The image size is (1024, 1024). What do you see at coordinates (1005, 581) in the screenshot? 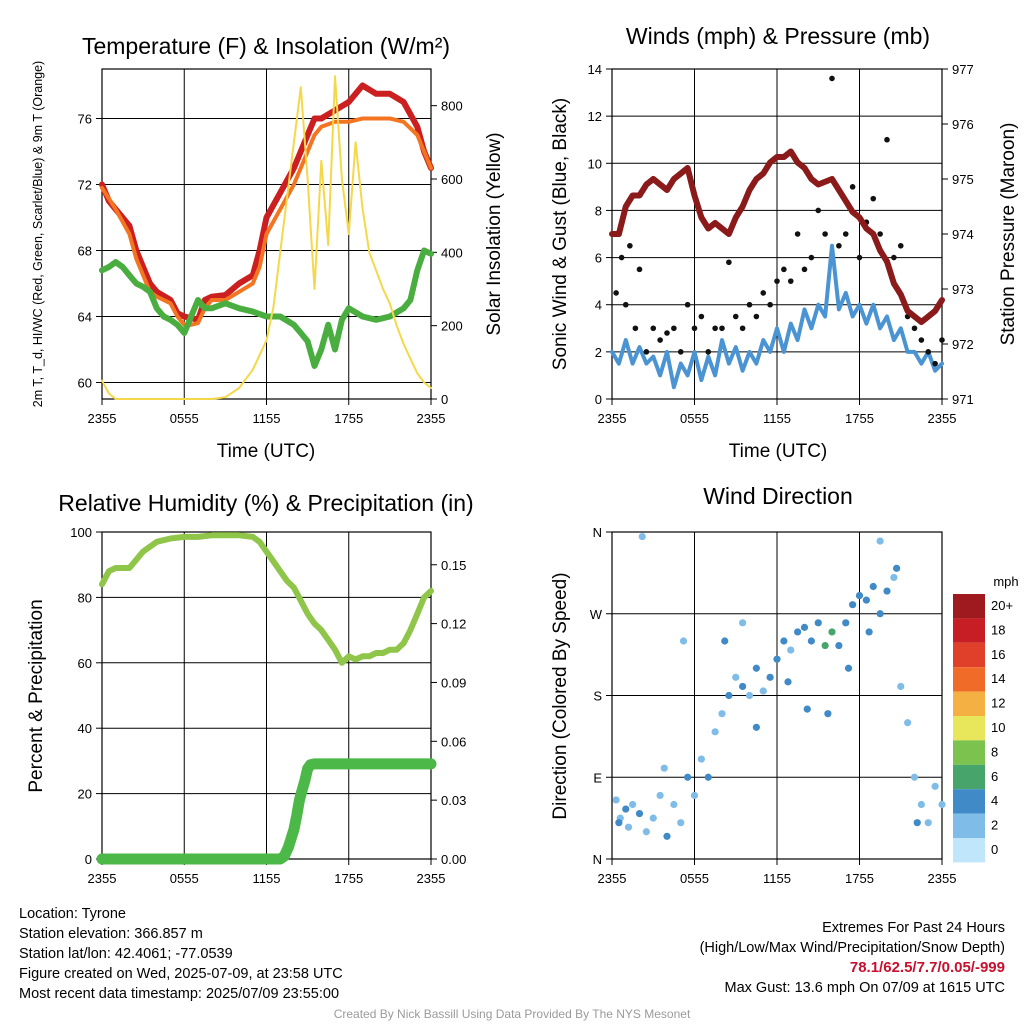
I see `direction-legend-title: mph` at bounding box center [1005, 581].